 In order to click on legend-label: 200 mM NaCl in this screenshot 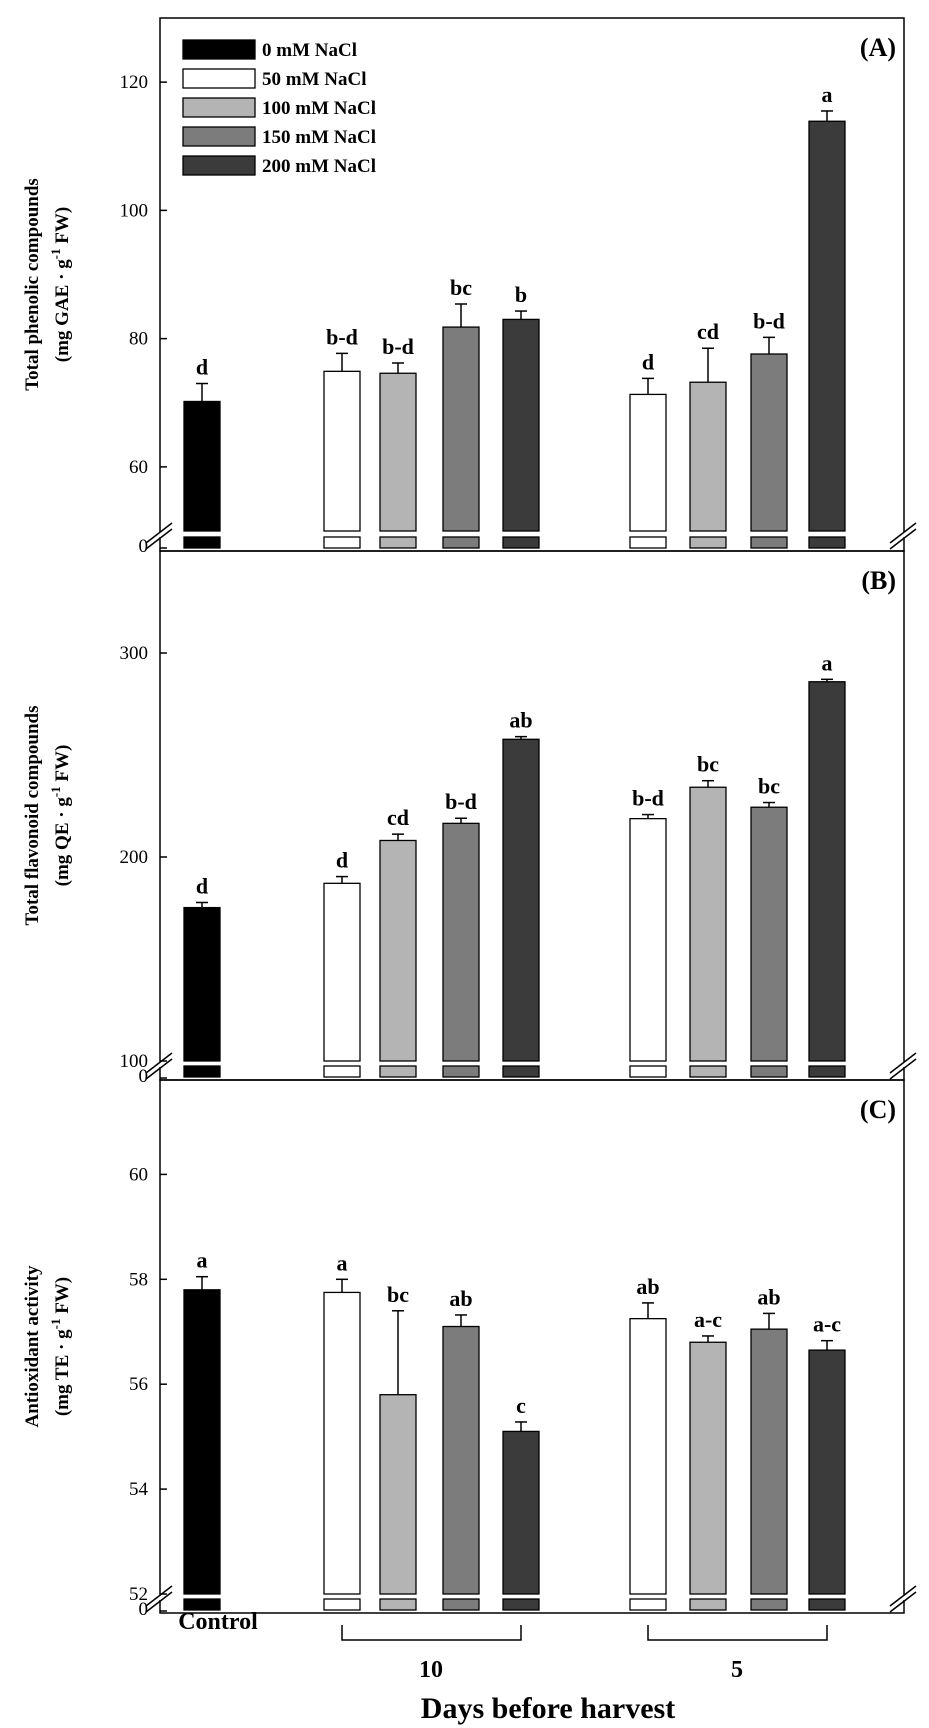, I will do `click(319, 166)`.